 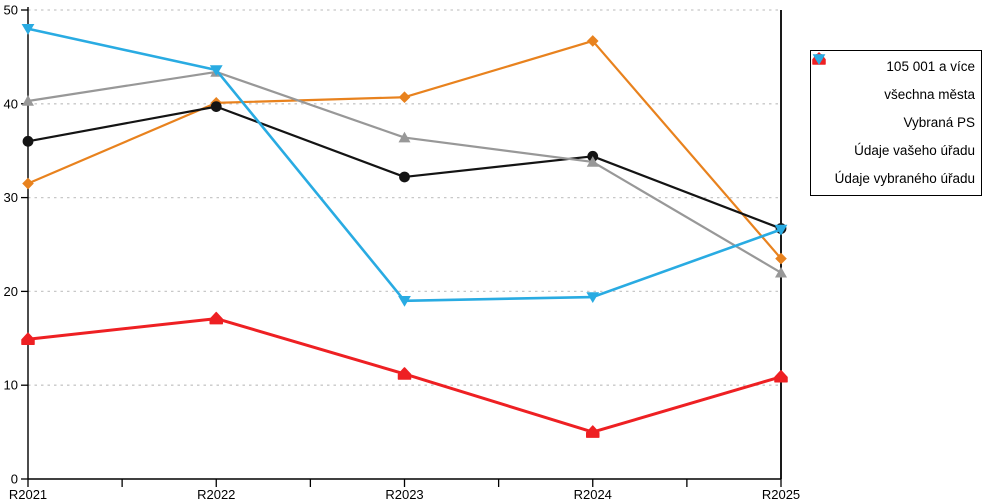 What do you see at coordinates (11, 10) in the screenshot?
I see `y-tick-label: 50` at bounding box center [11, 10].